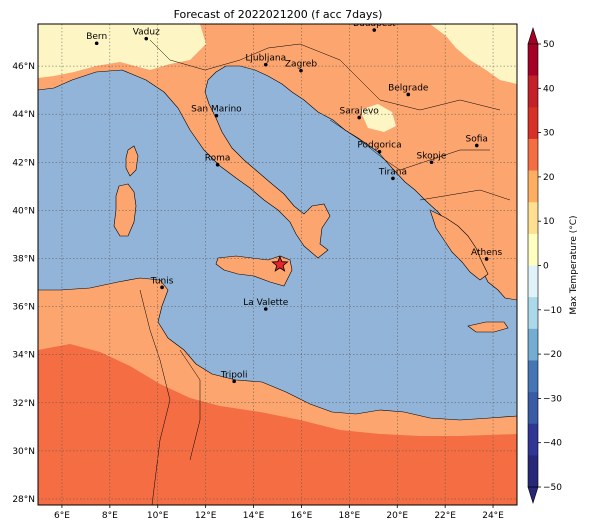 The height and width of the screenshot is (529, 592). Describe the element at coordinates (378, 118) in the screenshot. I see `cool-patch-balkans` at that location.